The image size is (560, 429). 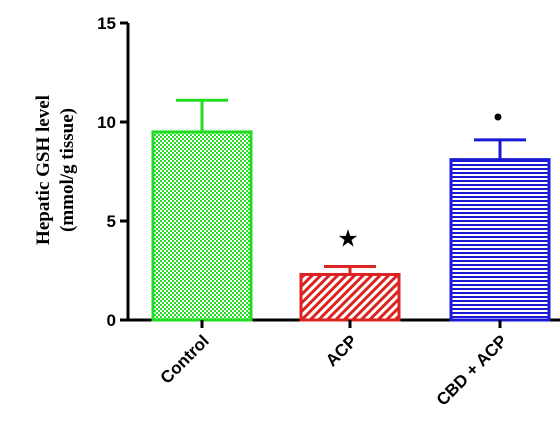 I want to click on y-tick-label: 0, so click(x=111, y=320).